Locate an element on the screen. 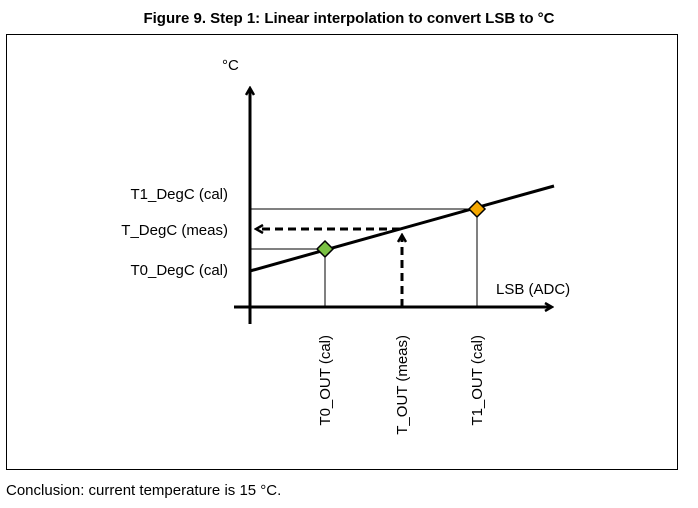  t-degc-meas-label: T_DegC (meas) is located at coordinates (174, 230).